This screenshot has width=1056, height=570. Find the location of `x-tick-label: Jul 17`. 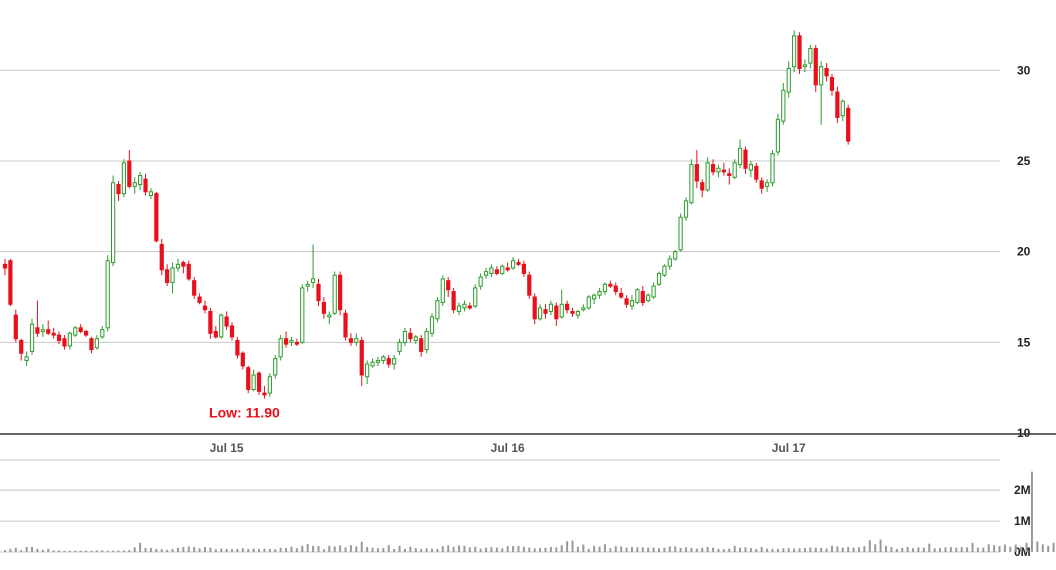

x-tick-label: Jul 17 is located at coordinates (789, 448).